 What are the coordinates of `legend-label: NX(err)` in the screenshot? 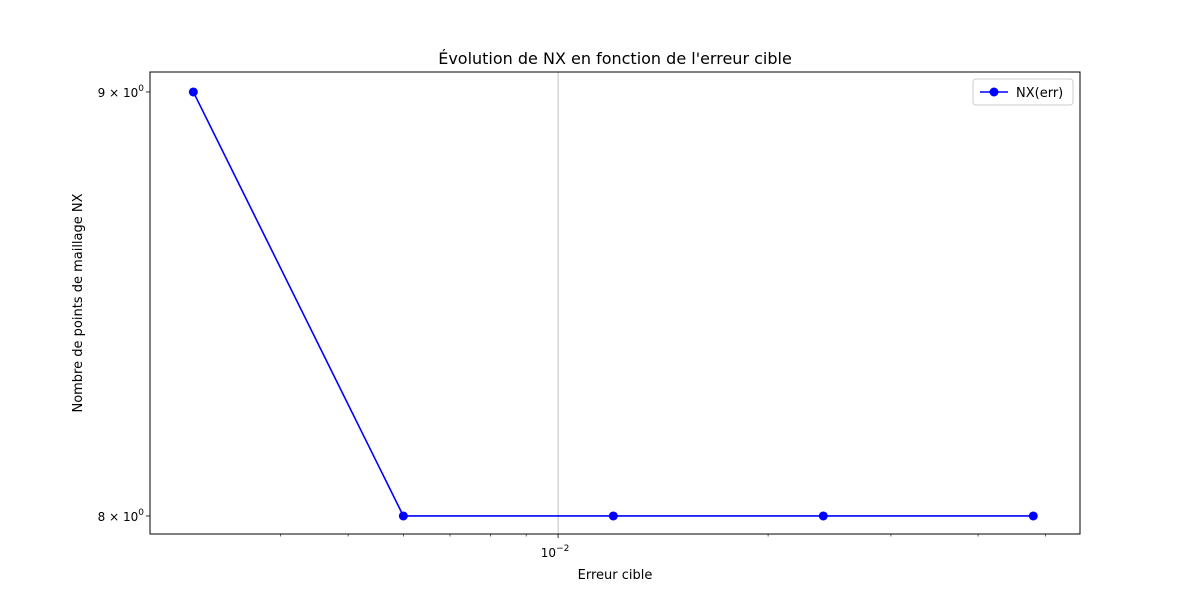 It's located at (1039, 93).